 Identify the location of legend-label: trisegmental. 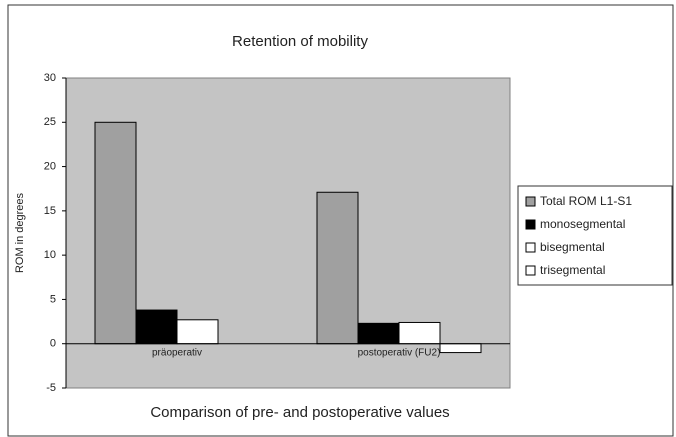
(572, 270).